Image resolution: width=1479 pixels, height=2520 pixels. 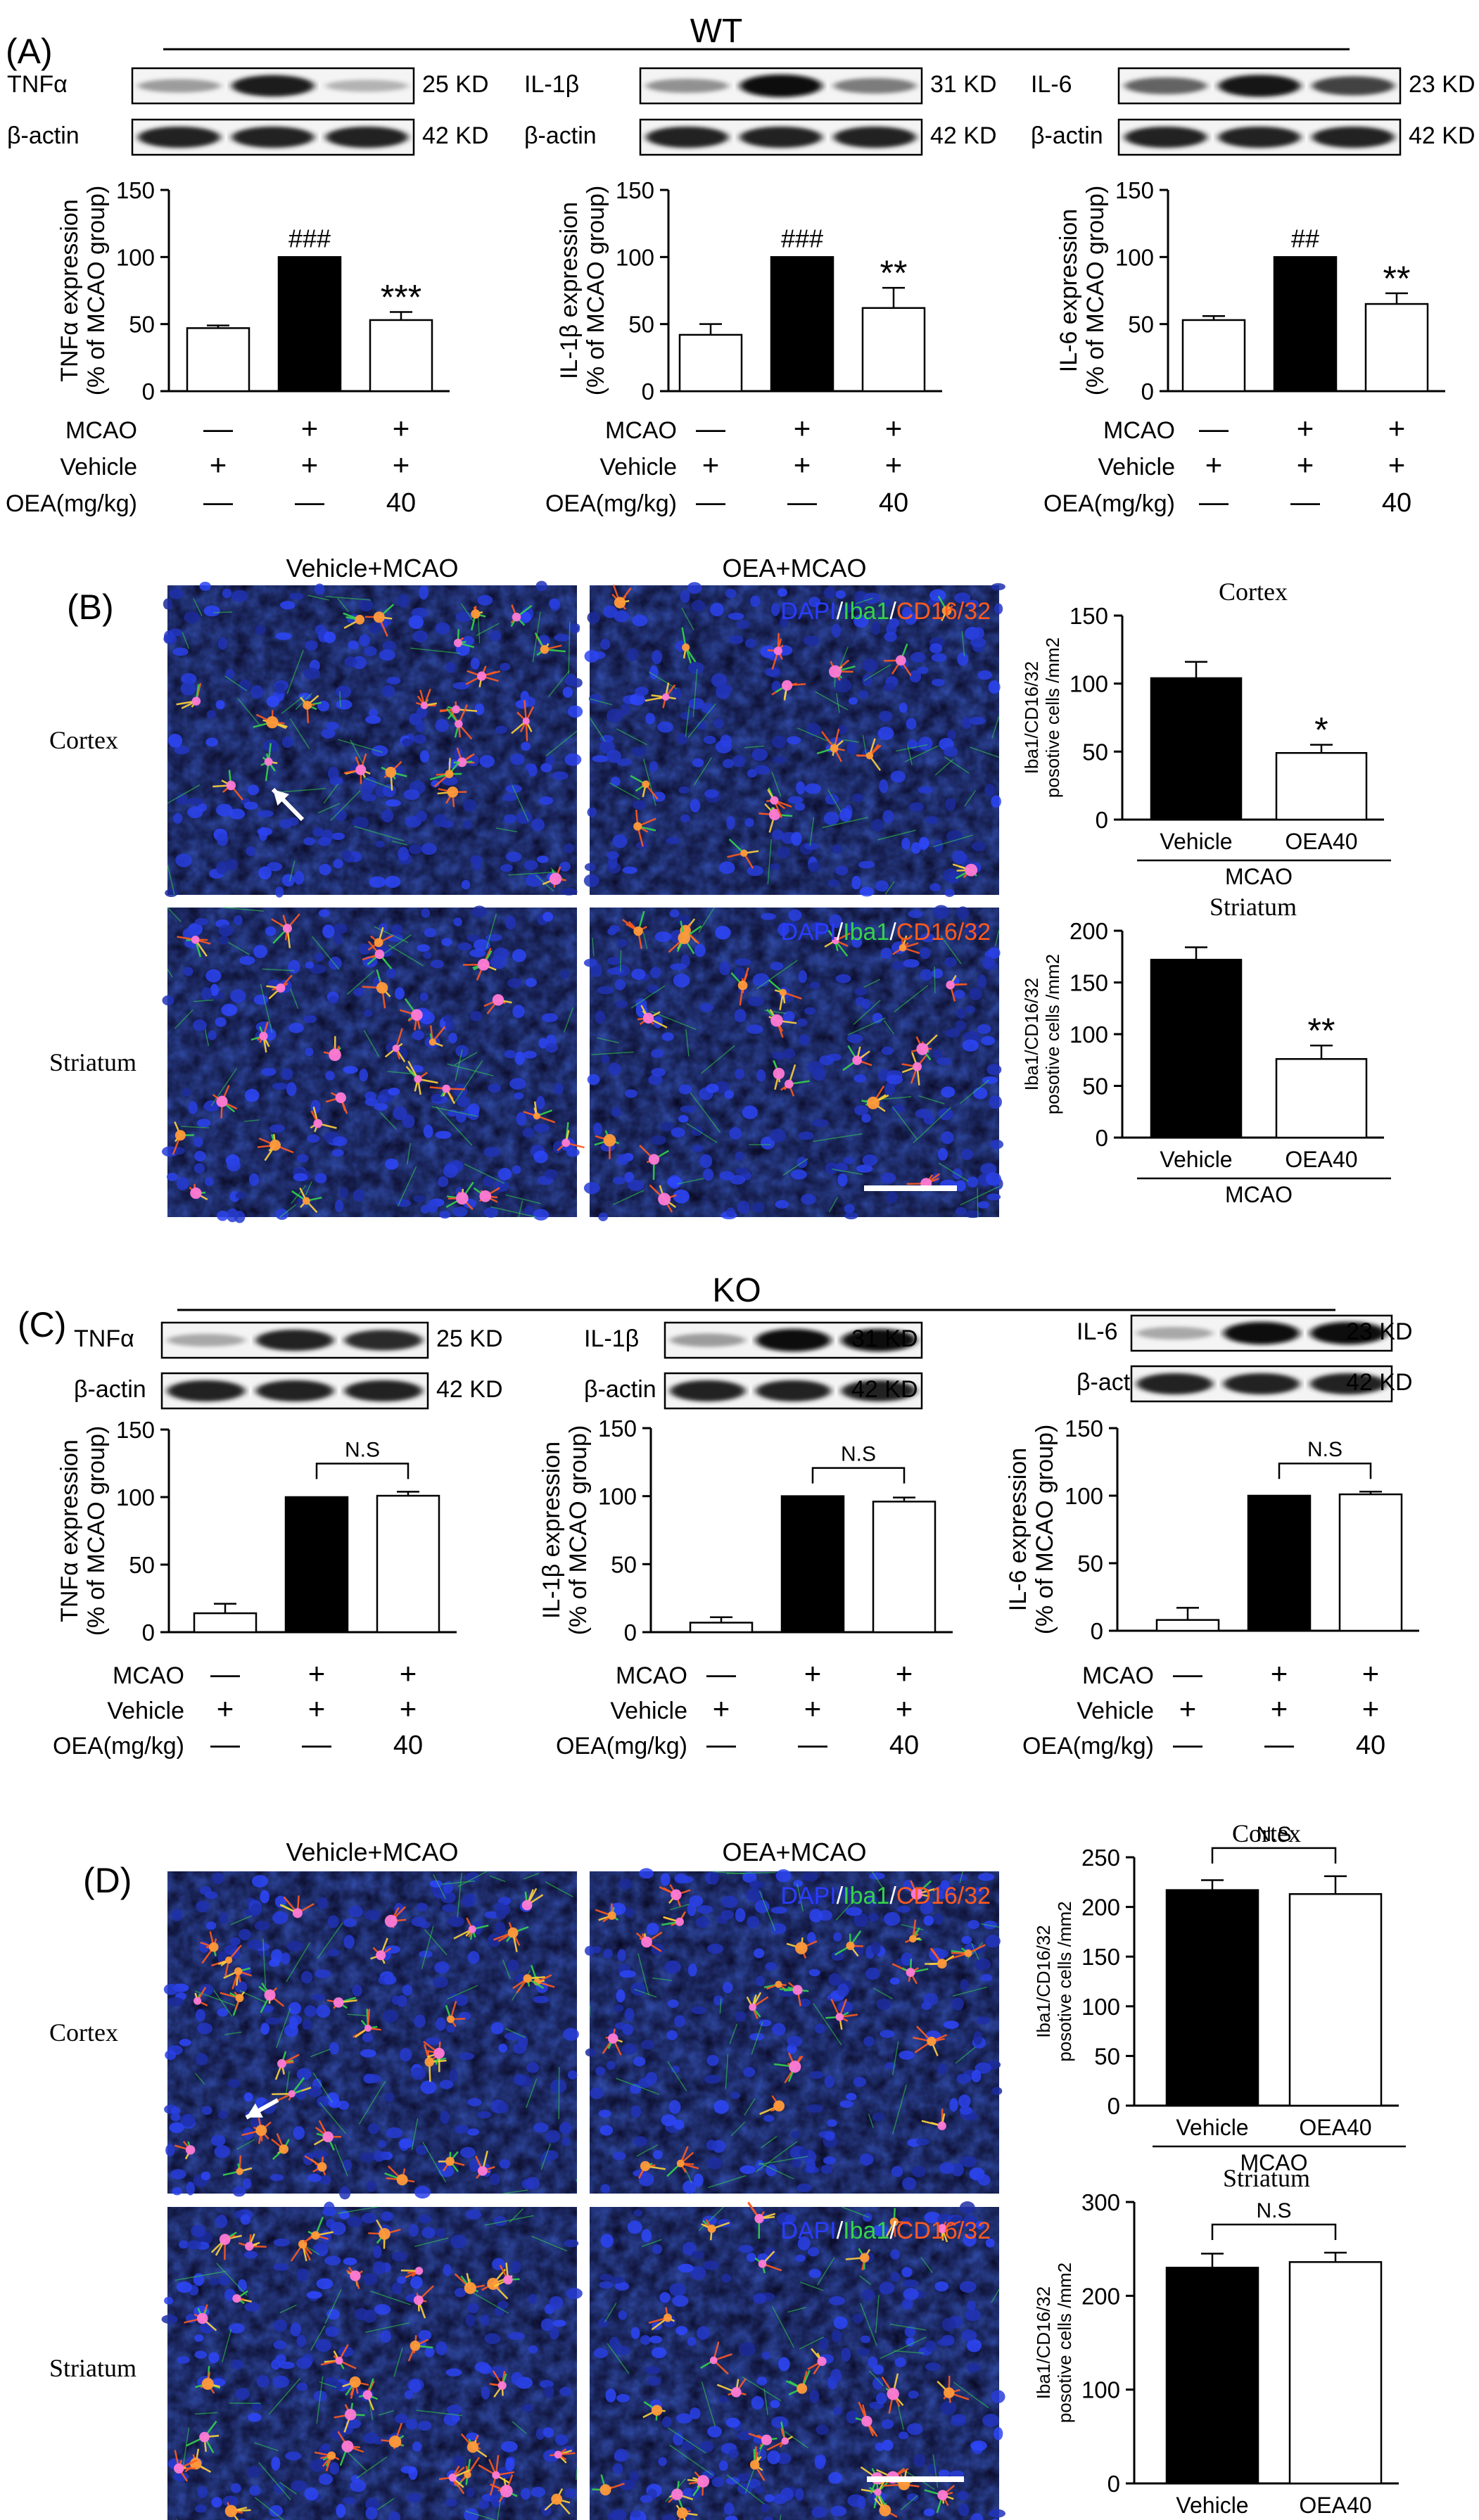 I want to click on chart-c3-ylabel-line: IL-6 expression, so click(x=1018, y=1530).